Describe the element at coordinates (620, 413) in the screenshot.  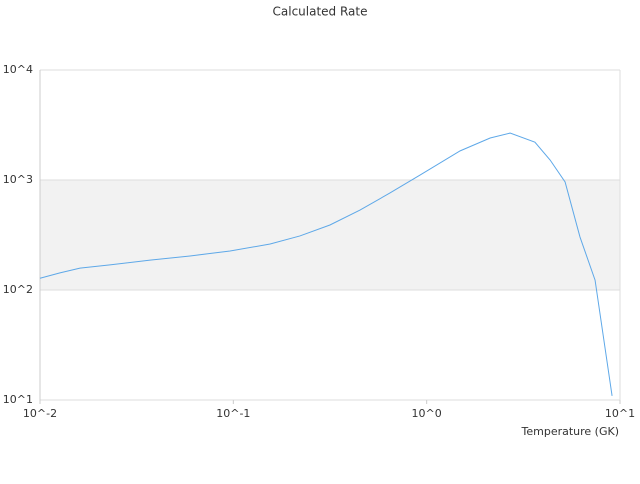
I see `x-tick-label: 10^1` at that location.